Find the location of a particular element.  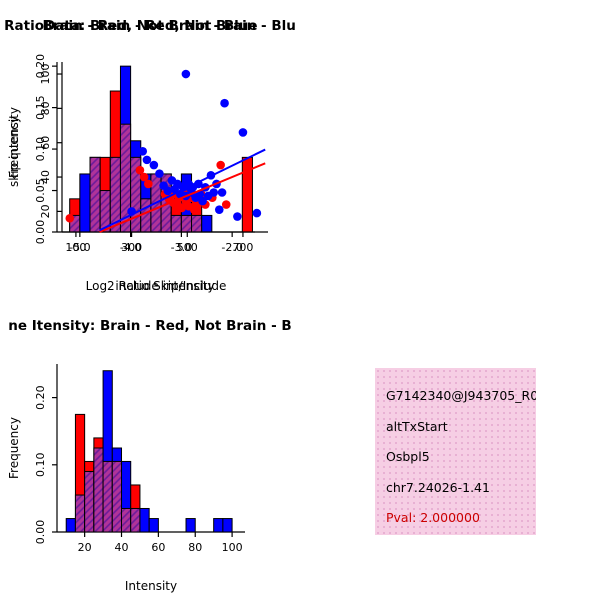

chart-title: RatioData: Brain - Red, Not Brain - Blu is located at coordinates (150, 26).